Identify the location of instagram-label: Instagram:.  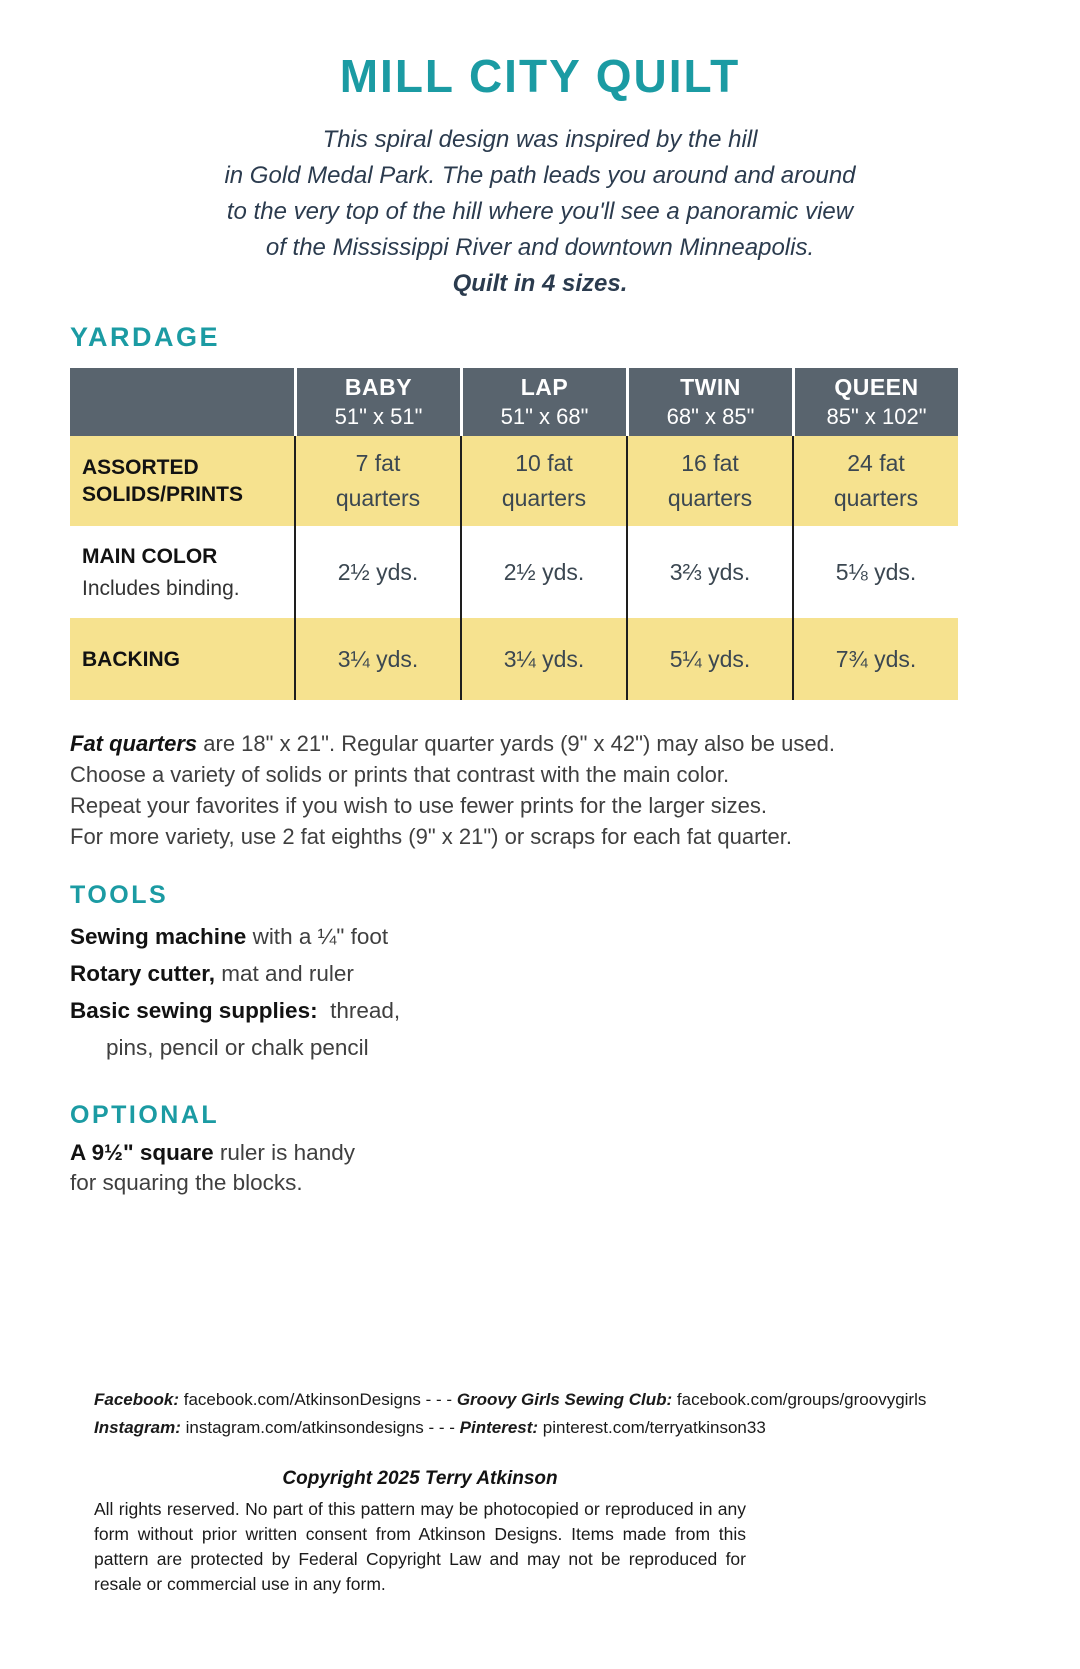
(137, 1427).